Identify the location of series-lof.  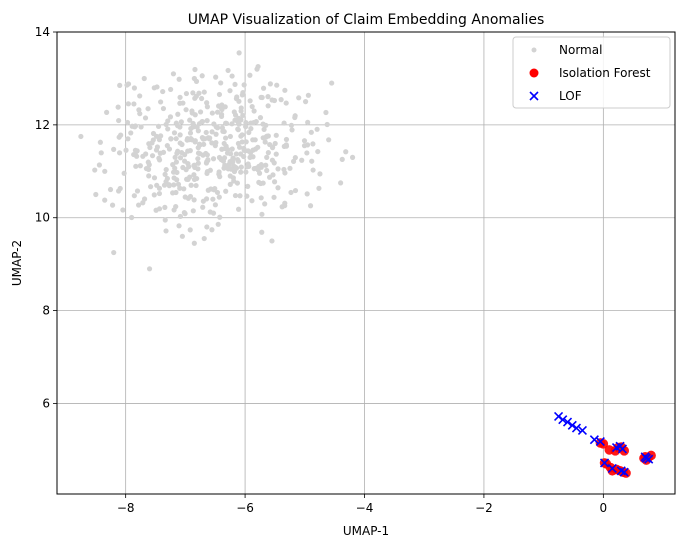
(603, 444).